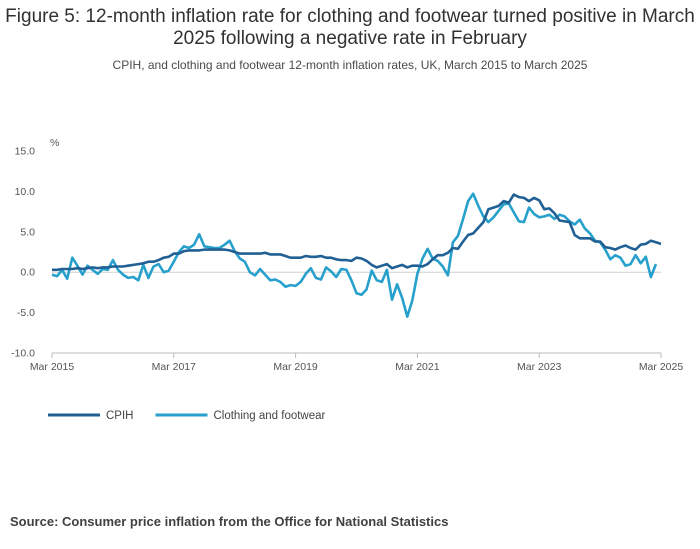 This screenshot has height=549, width=700. What do you see at coordinates (295, 367) in the screenshot?
I see `x-tick-label: Mar 2019` at bounding box center [295, 367].